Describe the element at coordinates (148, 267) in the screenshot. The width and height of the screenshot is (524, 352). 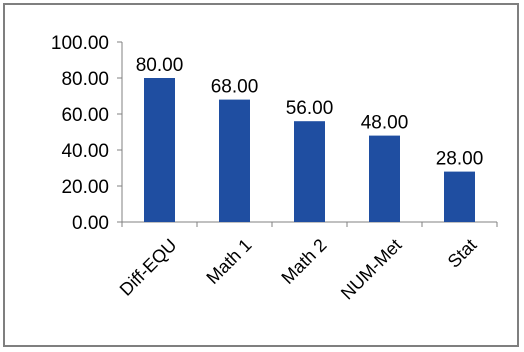
I see `category-label: Diff-EQU` at that location.